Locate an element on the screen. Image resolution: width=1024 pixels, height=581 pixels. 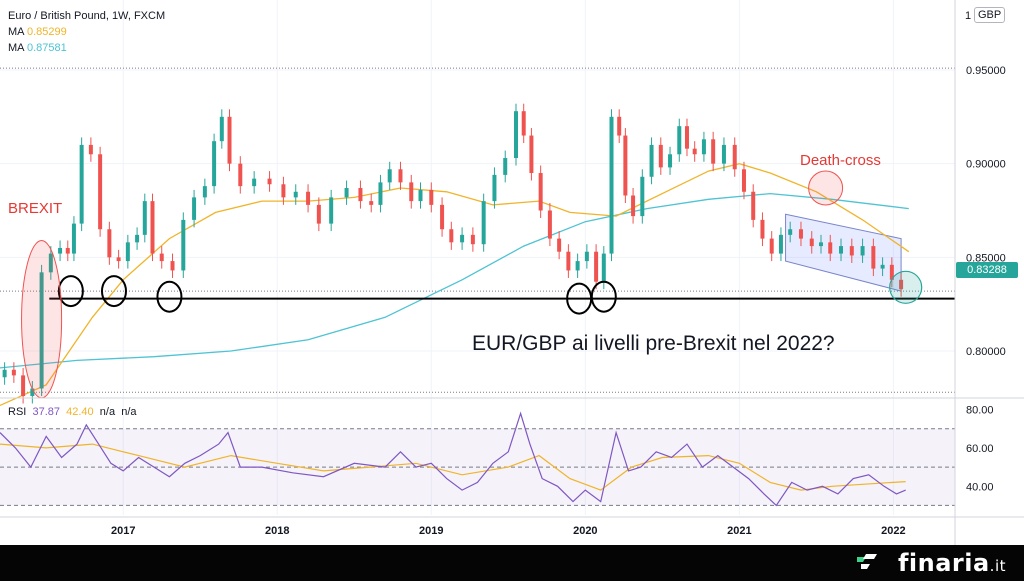
rsi-ma-value: 42.40 is located at coordinates (80, 412).